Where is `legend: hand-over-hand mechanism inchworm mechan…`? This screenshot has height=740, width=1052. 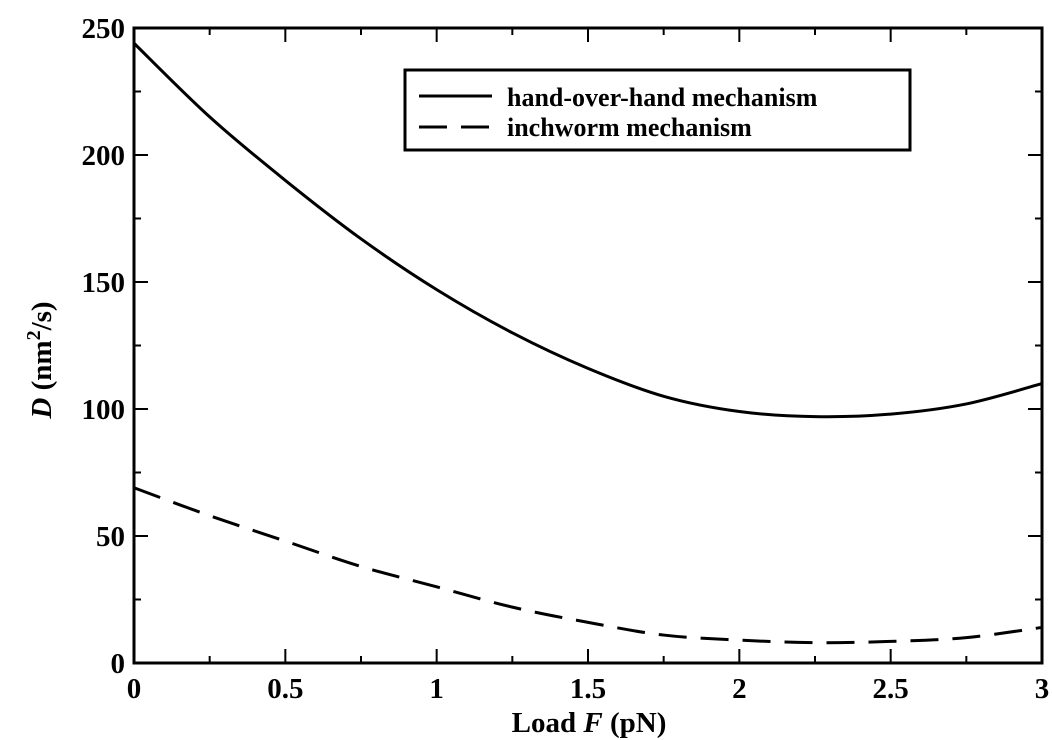 legend: hand-over-hand mechanism inchworm mechan… is located at coordinates (657, 110).